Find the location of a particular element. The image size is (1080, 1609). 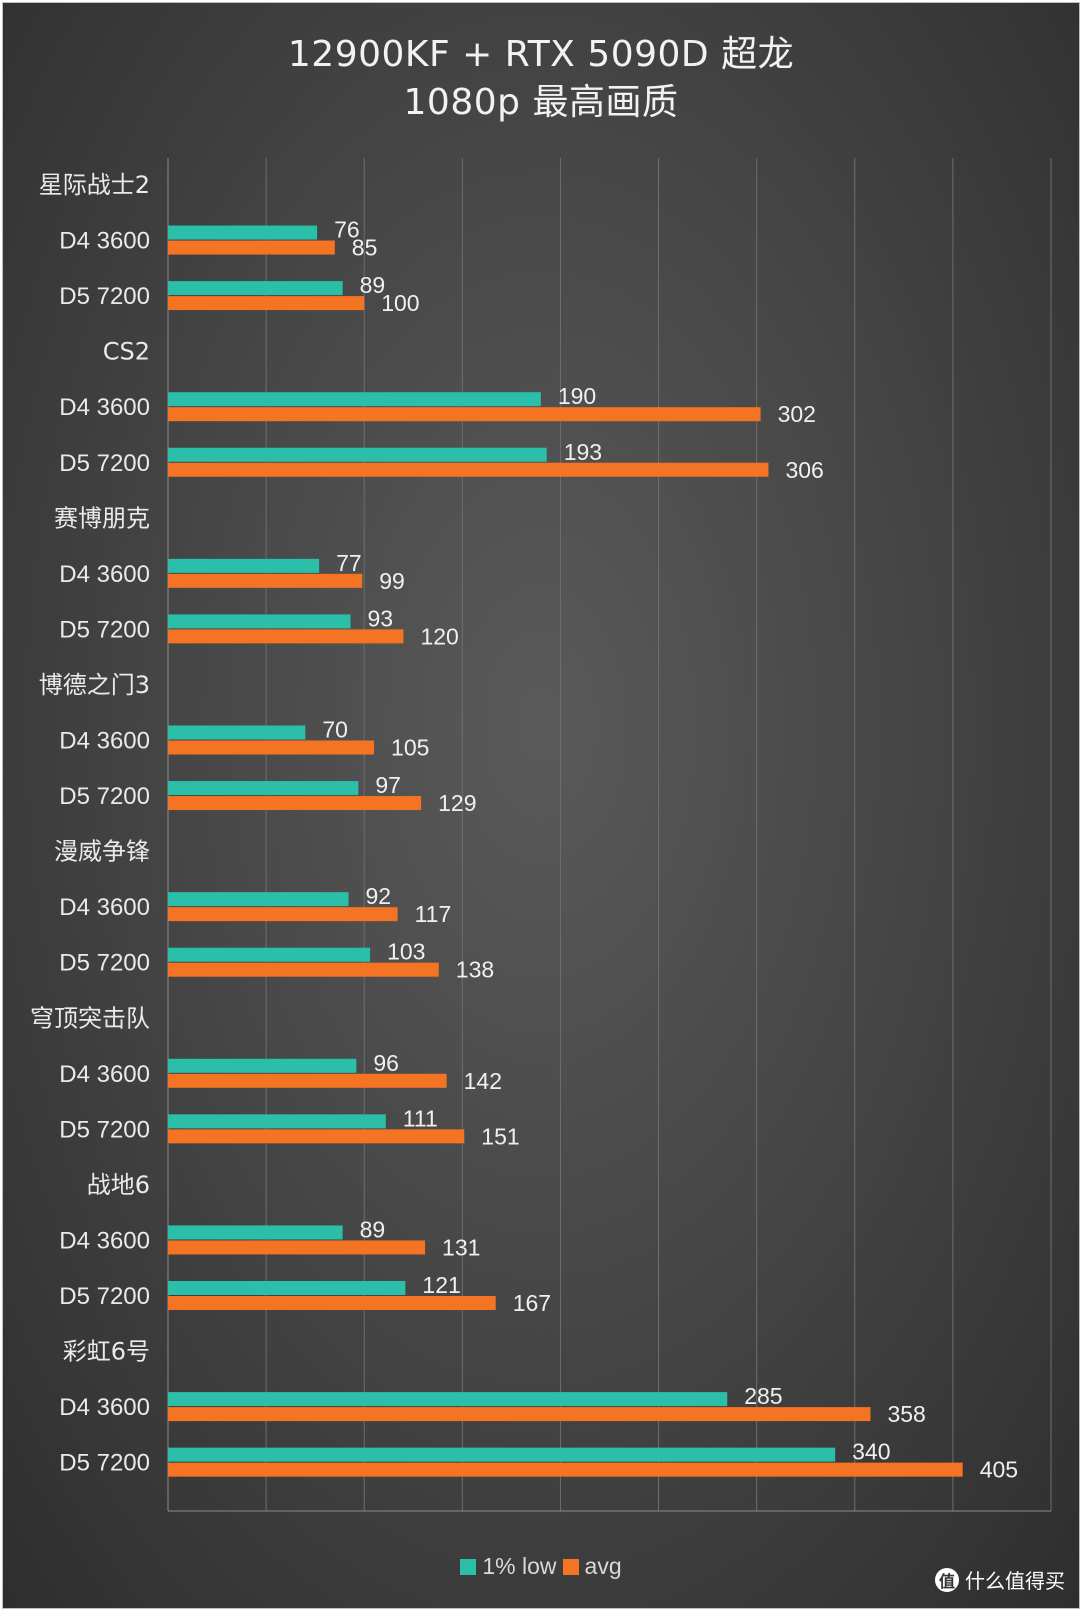

chart-legend: 1% low avg is located at coordinates (541, 1566).